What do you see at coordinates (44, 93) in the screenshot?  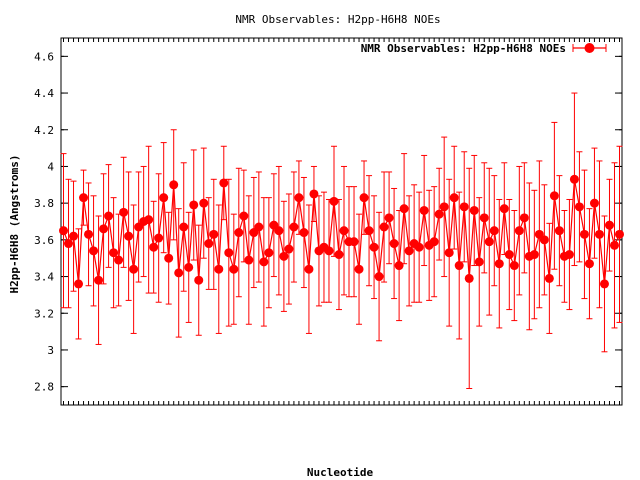 I see `y-tick-label: 4.4` at bounding box center [44, 93].